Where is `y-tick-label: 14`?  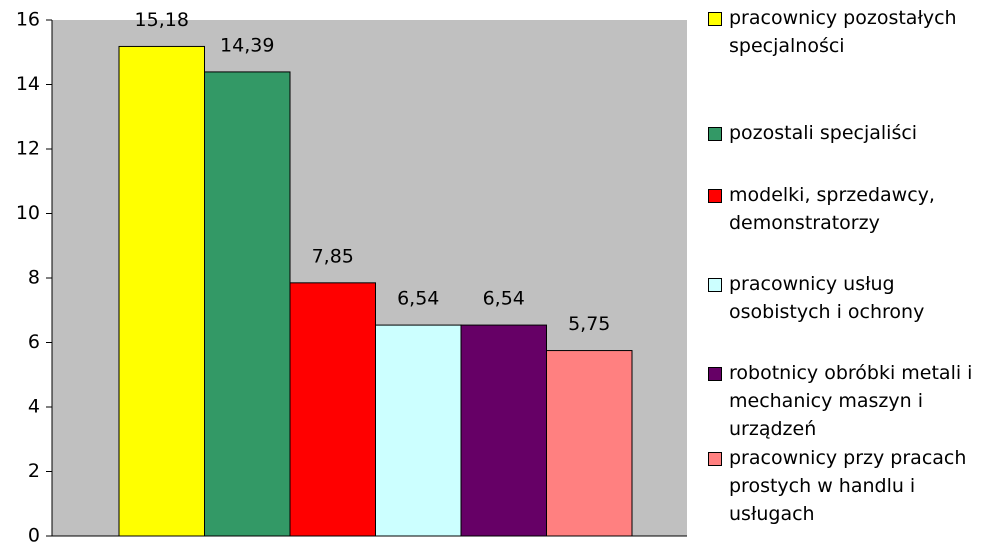 y-tick-label: 14 is located at coordinates (28, 84).